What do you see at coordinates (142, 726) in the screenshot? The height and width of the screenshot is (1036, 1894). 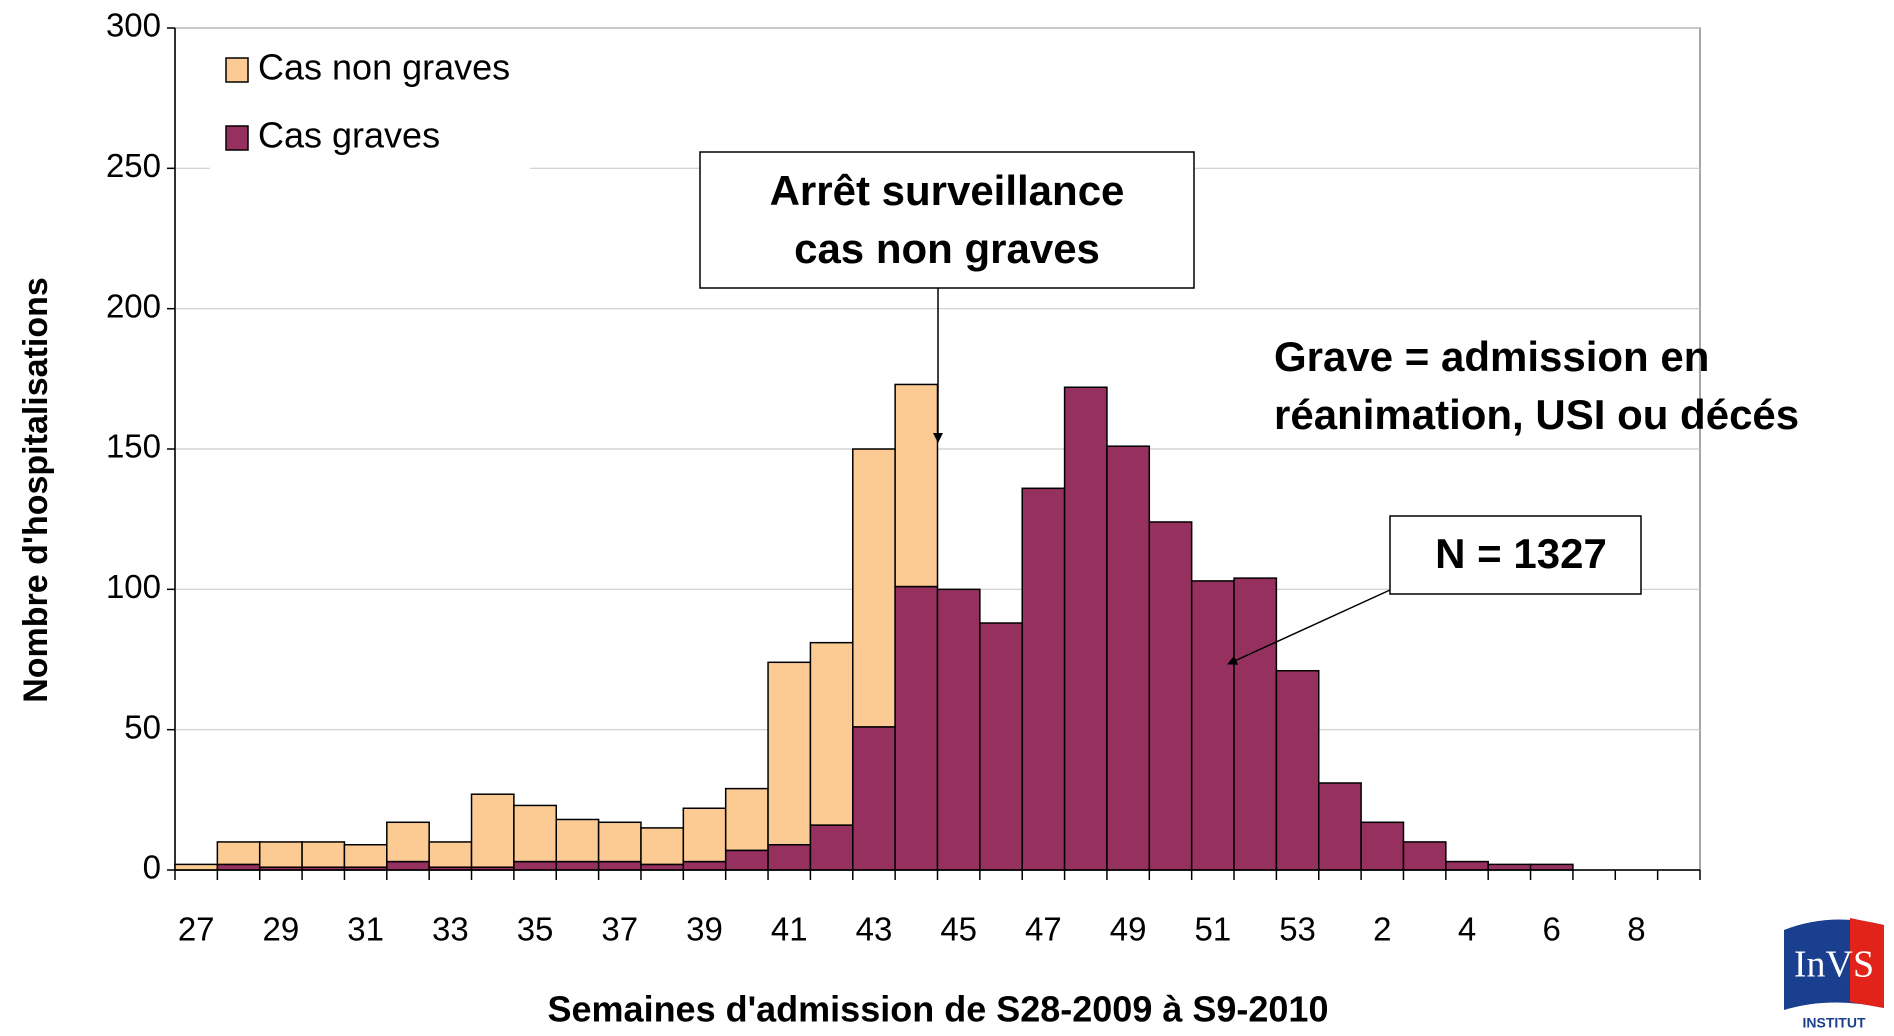 I see `y-tick-label: 50` at bounding box center [142, 726].